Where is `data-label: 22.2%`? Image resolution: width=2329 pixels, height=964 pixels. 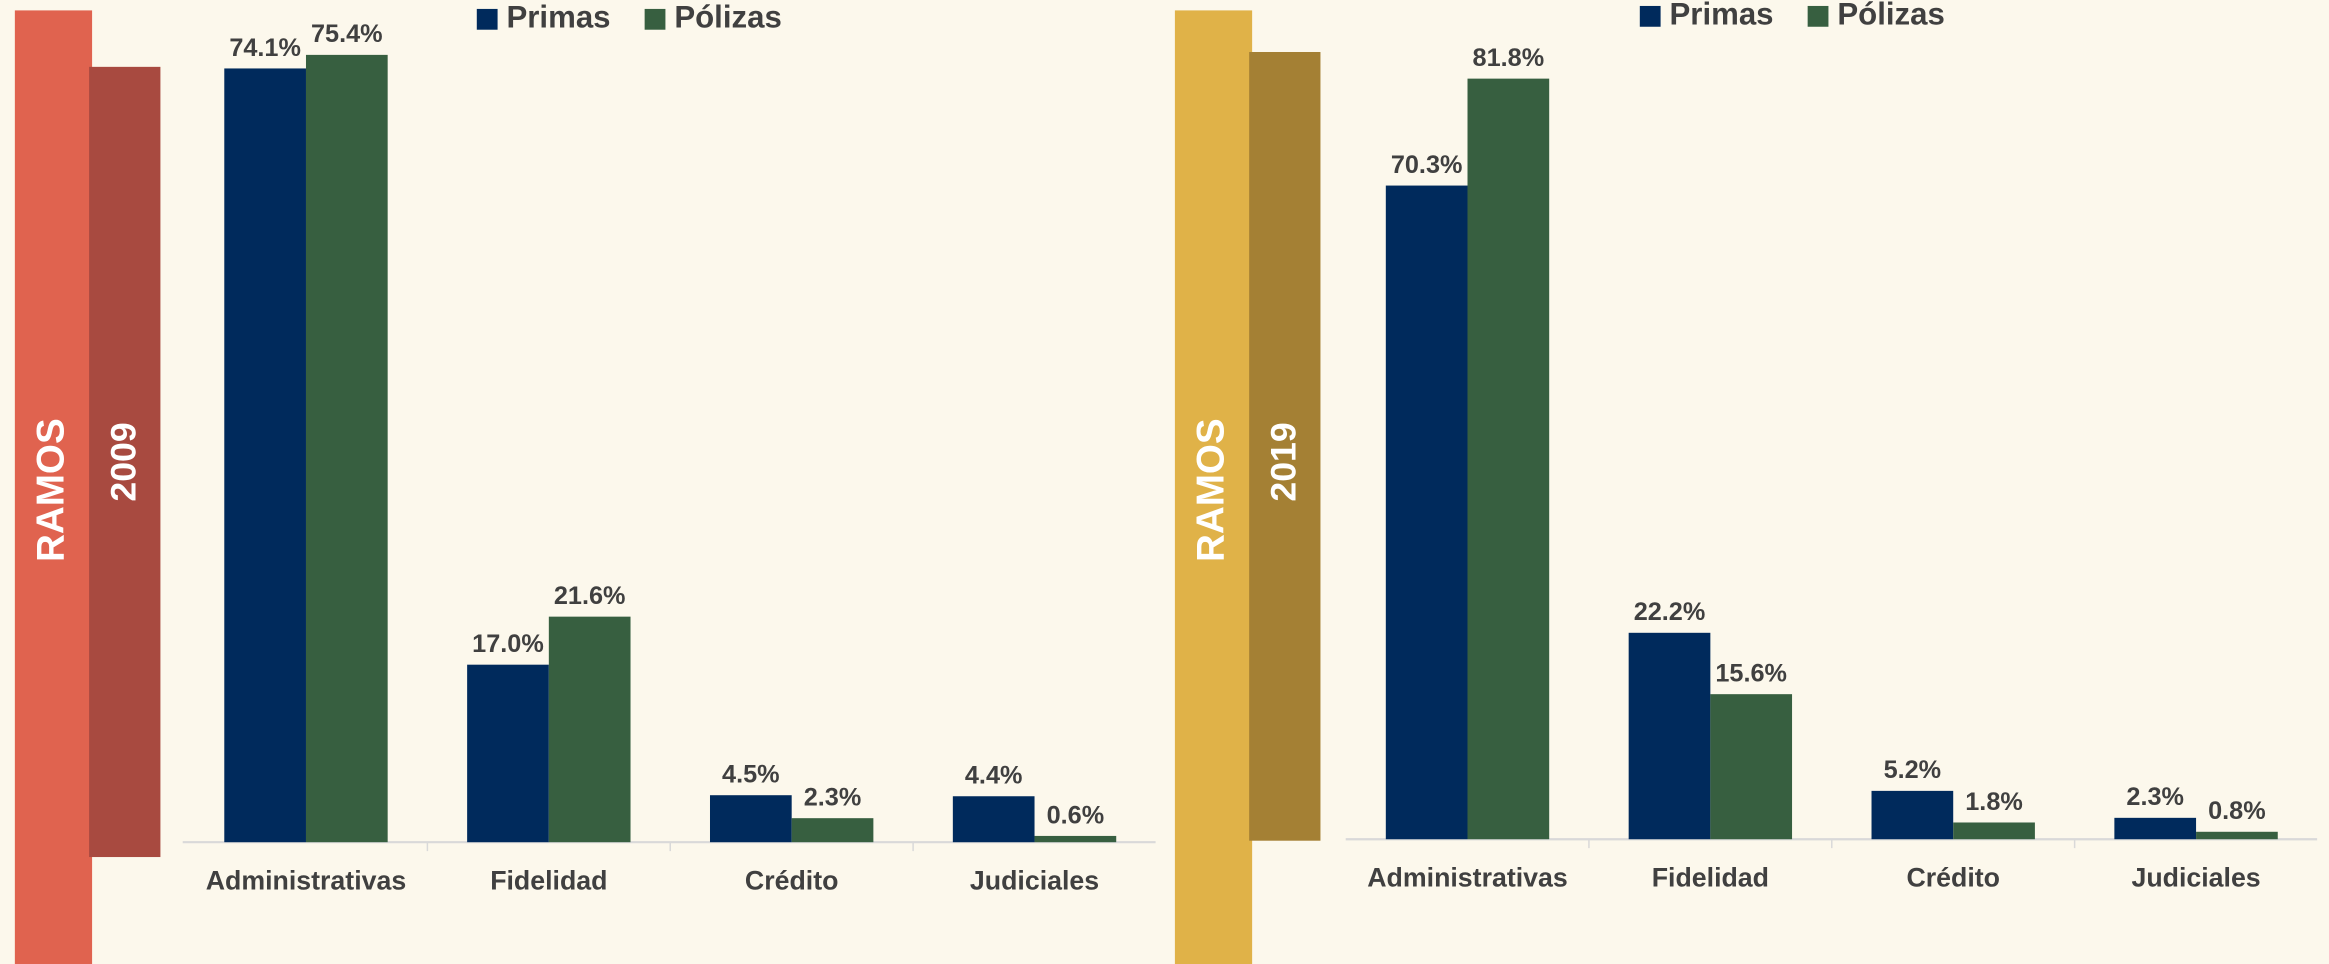 data-label: 22.2% is located at coordinates (1670, 612).